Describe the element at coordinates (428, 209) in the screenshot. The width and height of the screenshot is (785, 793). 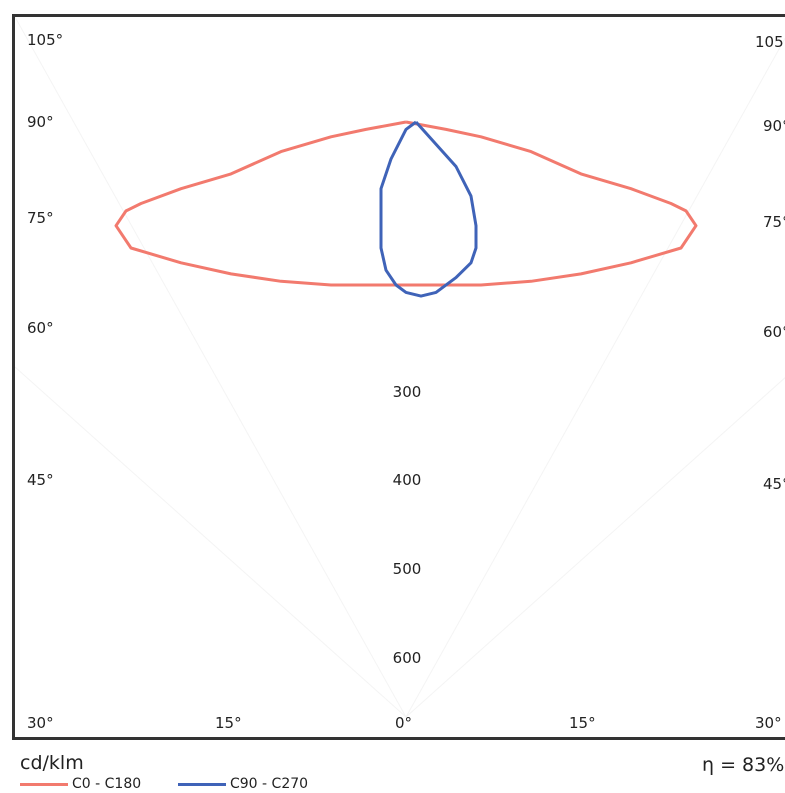
I see `series-line-c90-c270` at that location.